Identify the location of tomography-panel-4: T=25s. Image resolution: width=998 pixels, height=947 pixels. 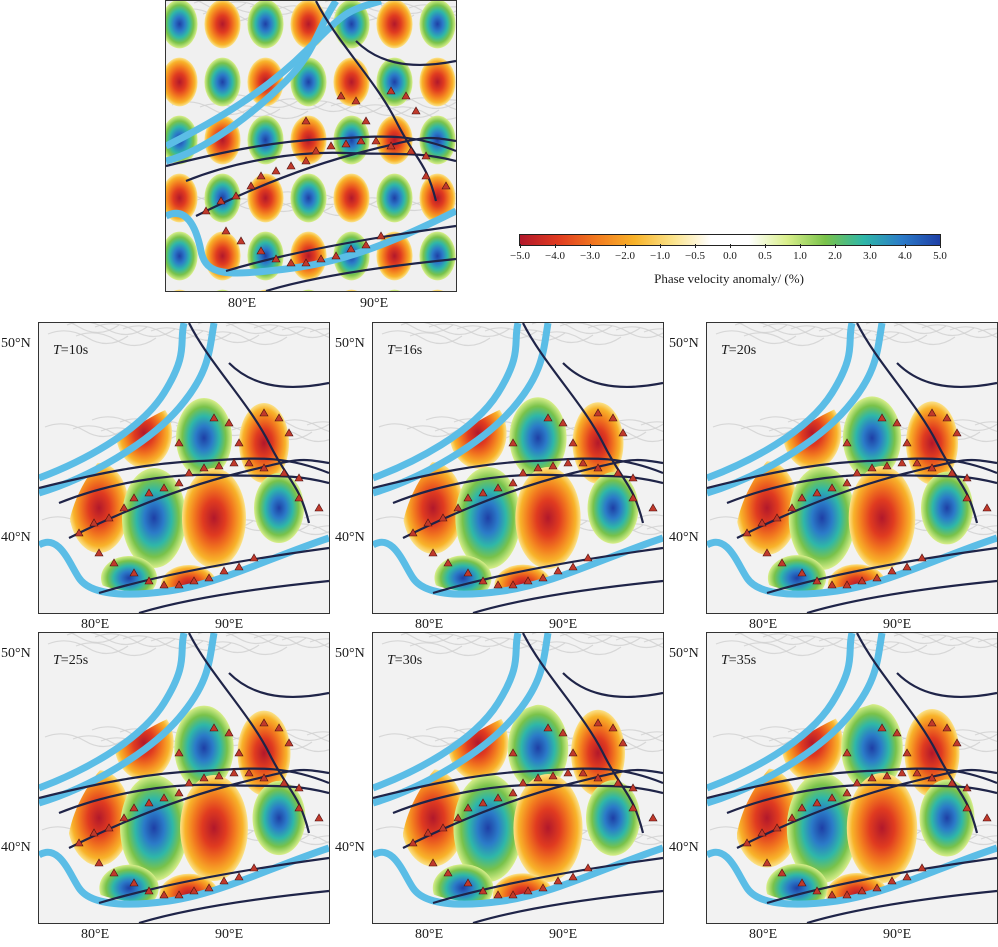
(184, 778).